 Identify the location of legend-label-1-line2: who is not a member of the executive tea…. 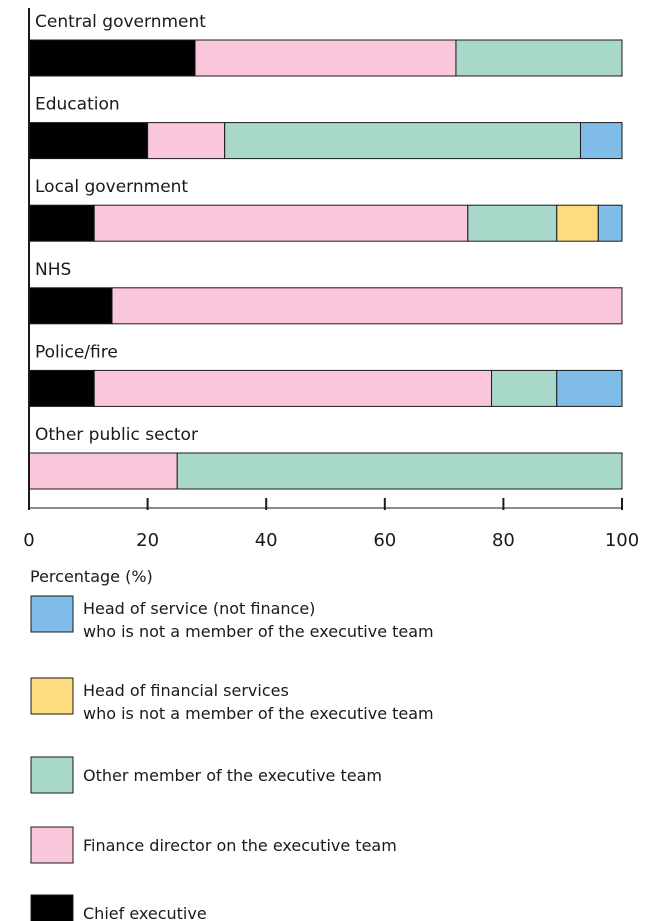
(258, 713).